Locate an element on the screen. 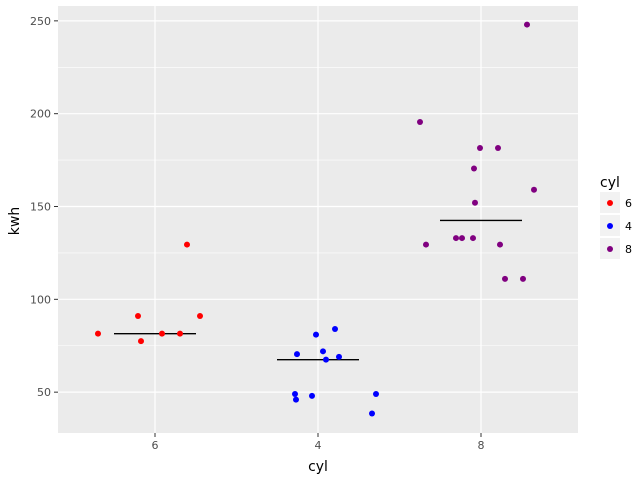 The image size is (640, 480). x-axis: 6 4 8 is located at coordinates (318, 442).